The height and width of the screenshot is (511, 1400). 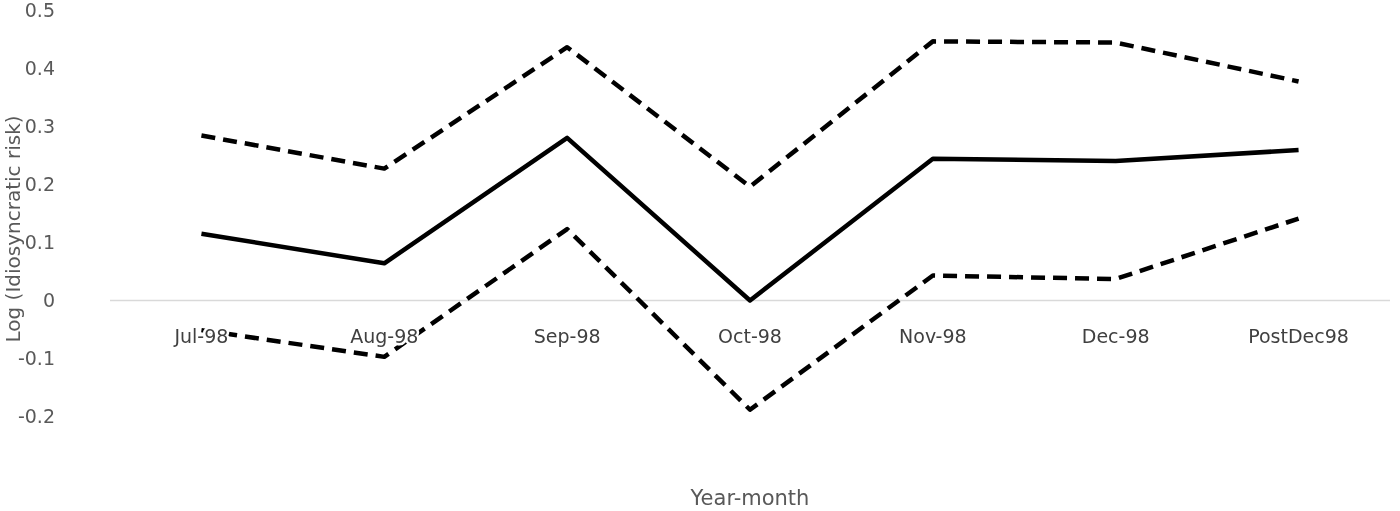 What do you see at coordinates (39, 67) in the screenshot?
I see `y-tick-label: 0.4` at bounding box center [39, 67].